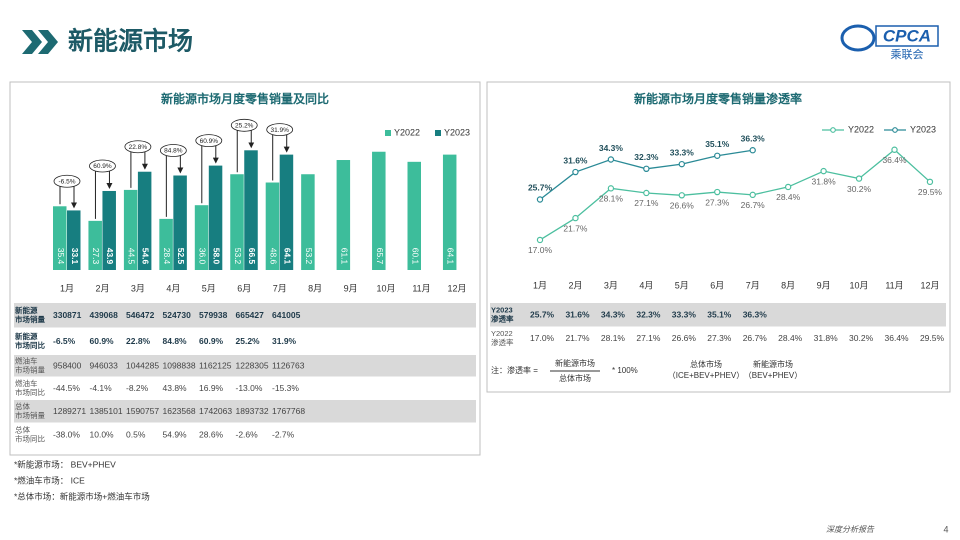 The height and width of the screenshot is (540, 960). What do you see at coordinates (945, 529) in the screenshot?
I see `page-number: 4` at bounding box center [945, 529].